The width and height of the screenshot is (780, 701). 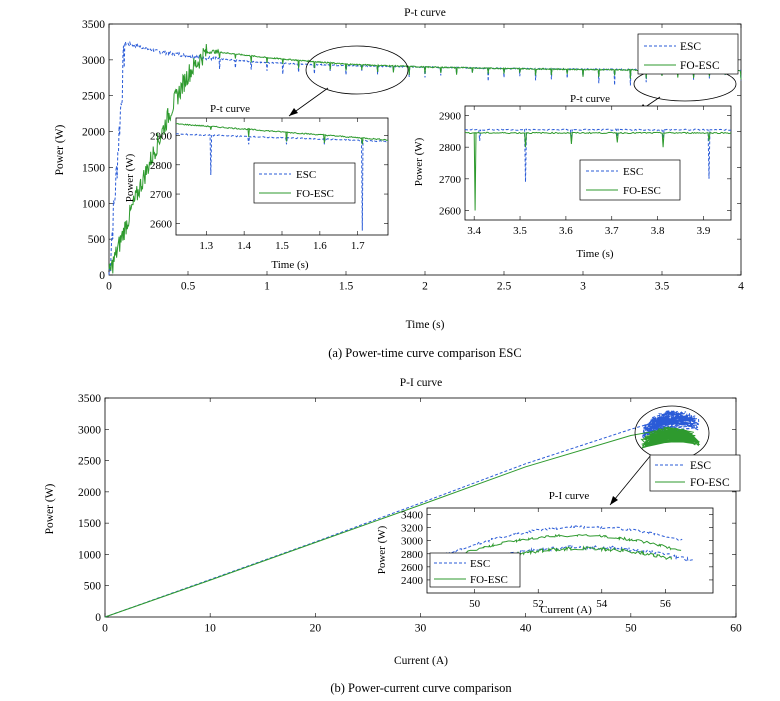 What do you see at coordinates (450, 117) in the screenshot?
I see `pt-inset-2-ytick-label: 2900` at bounding box center [450, 117].